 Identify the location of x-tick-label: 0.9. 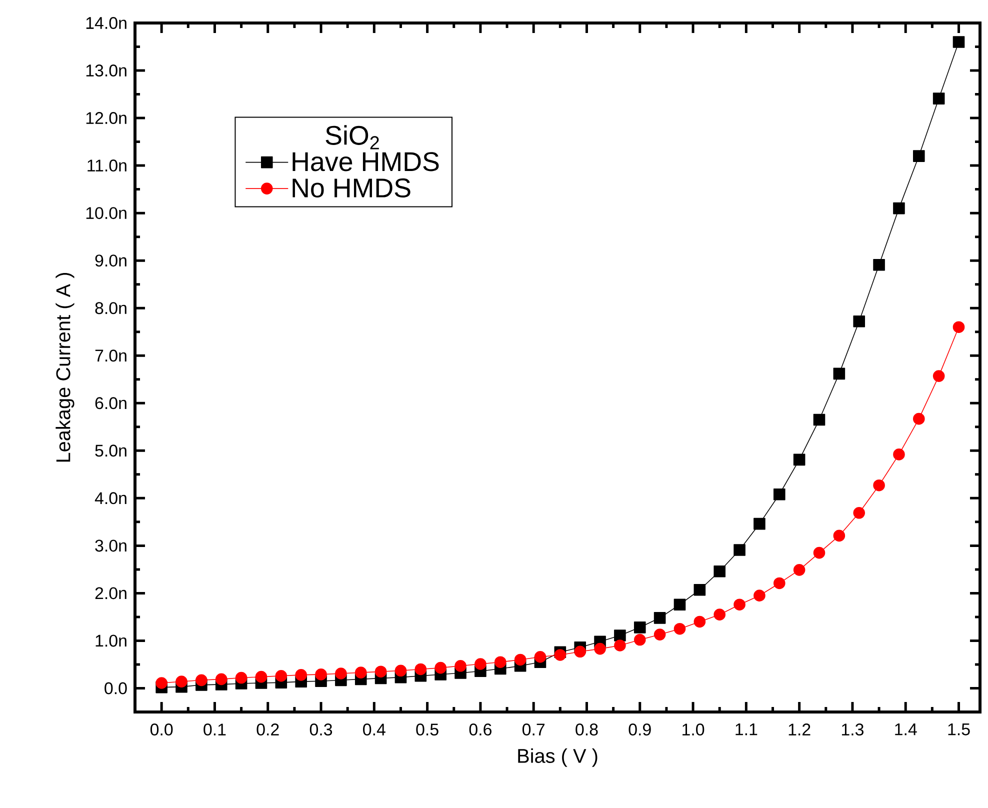
(639, 730).